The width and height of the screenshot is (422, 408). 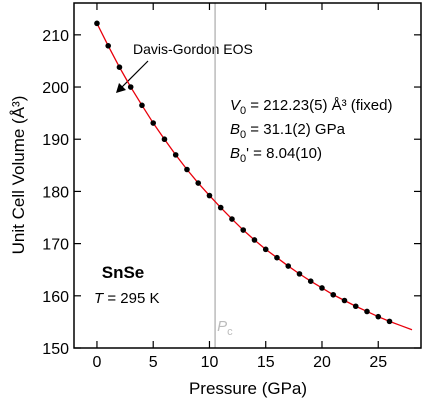 What do you see at coordinates (97, 362) in the screenshot?
I see `x-tick-label: 0` at bounding box center [97, 362].